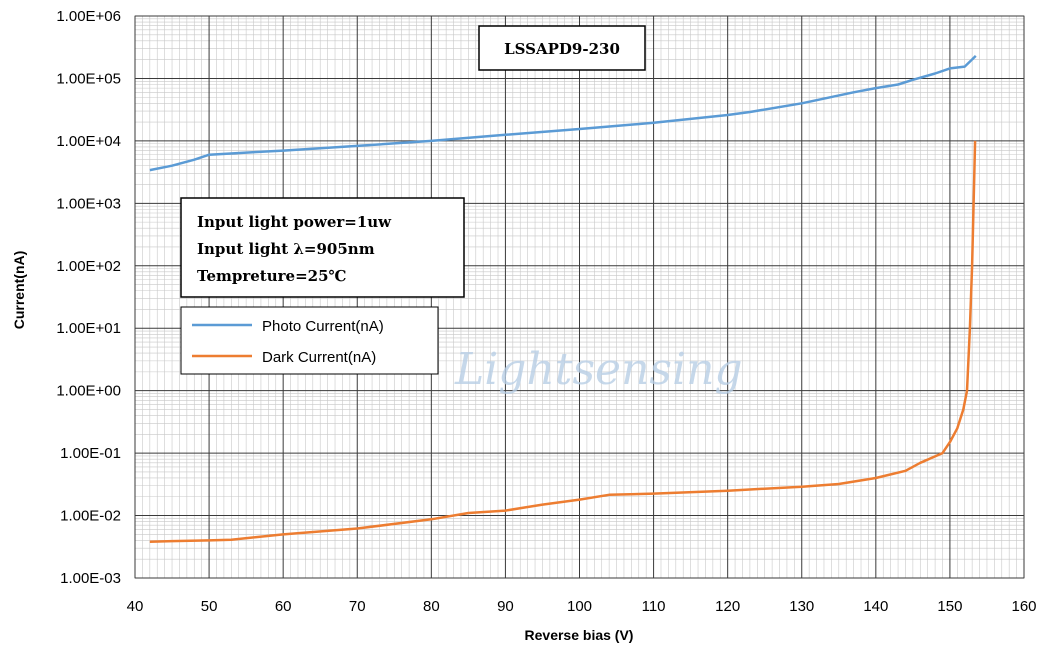 This screenshot has height=647, width=1042. I want to click on condition-temperature: Tempreture=25℃, so click(272, 276).